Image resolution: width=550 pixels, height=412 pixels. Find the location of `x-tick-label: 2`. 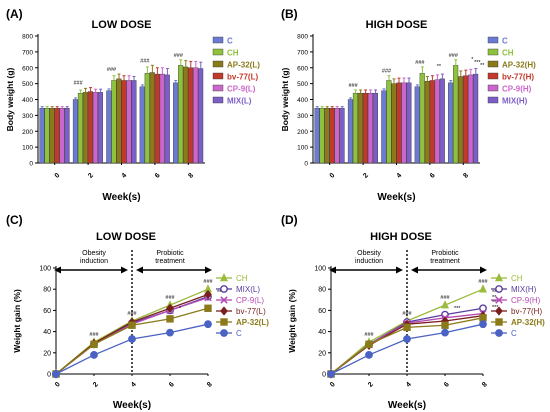

x-tick-label: 2 is located at coordinates (371, 385).